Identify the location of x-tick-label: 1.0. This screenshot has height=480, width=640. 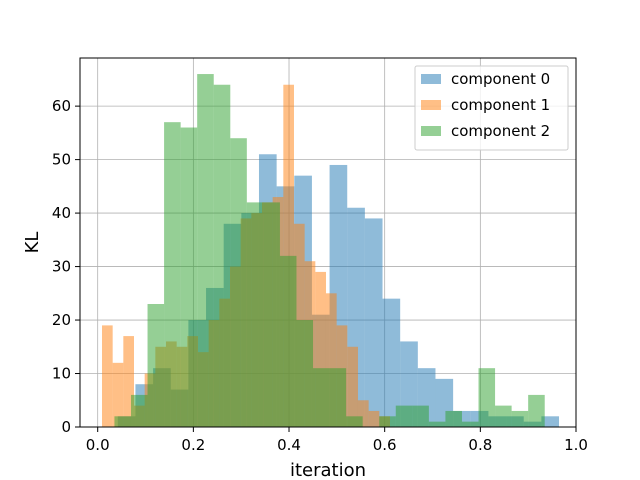
(576, 445).